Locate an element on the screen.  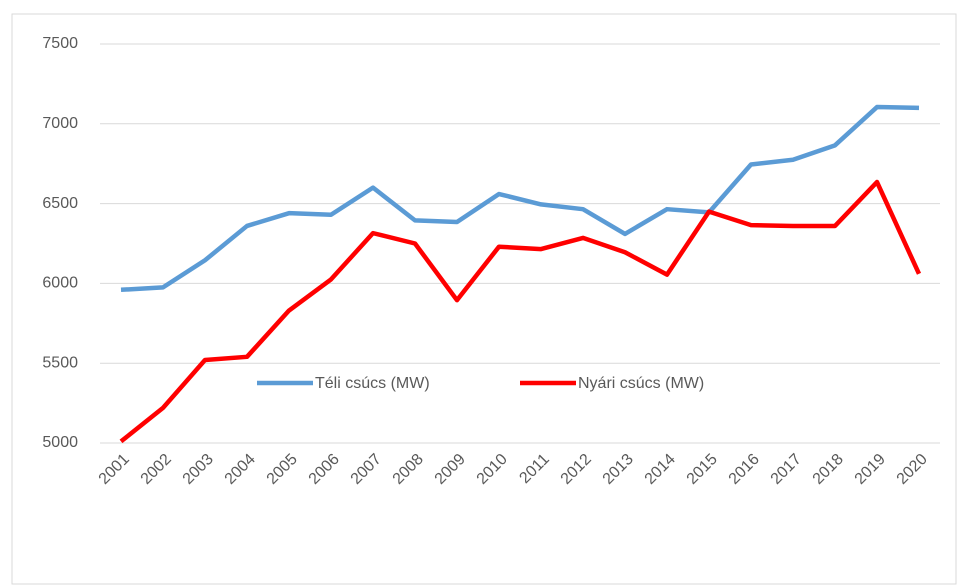
legend-label: Nyári csúcs (MW) is located at coordinates (641, 383).